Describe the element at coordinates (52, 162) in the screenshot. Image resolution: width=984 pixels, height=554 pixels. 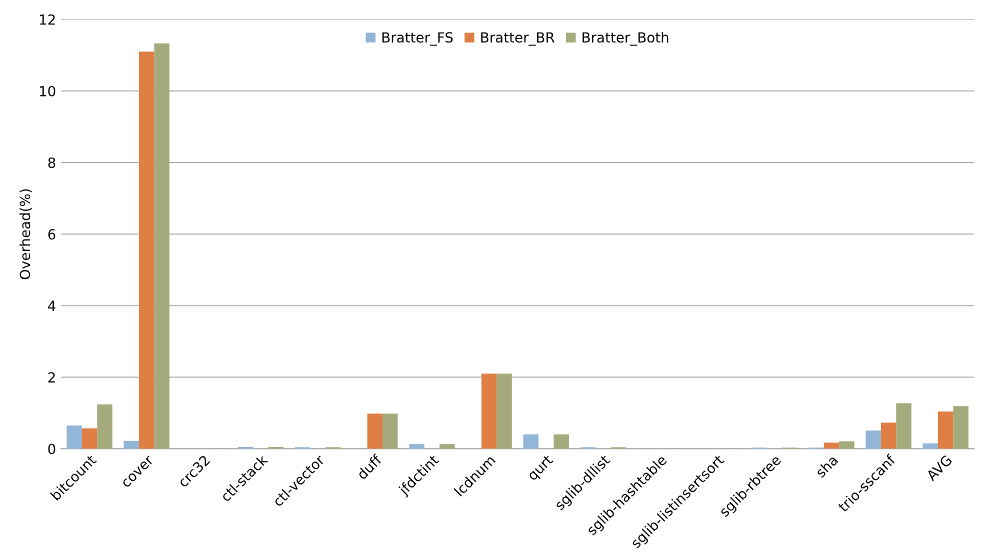
I see `y-tick-label: 8` at that location.